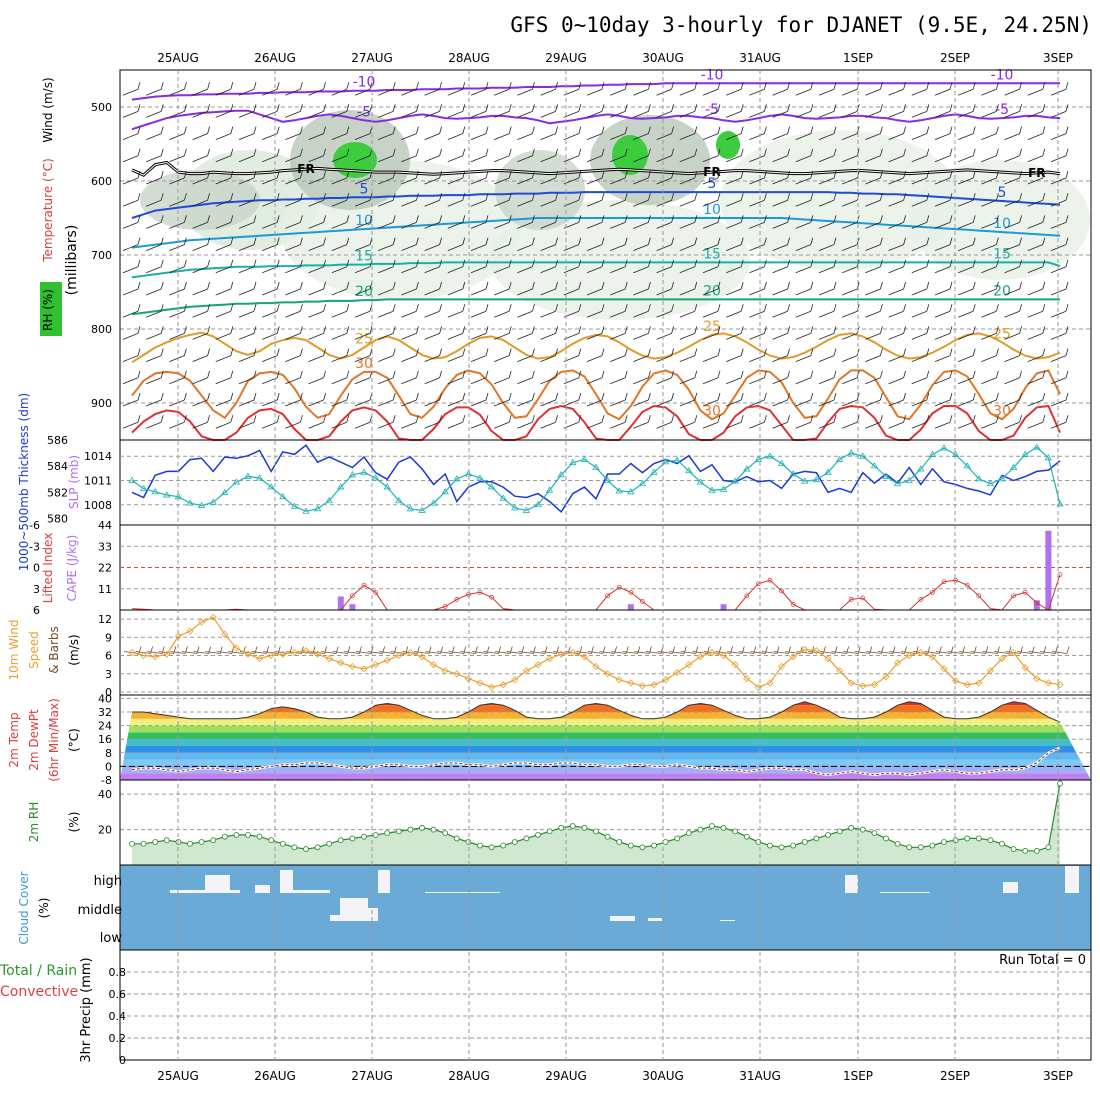  Describe the element at coordinates (1002, 75) in the screenshot. I see `contour-label: -10` at that location.